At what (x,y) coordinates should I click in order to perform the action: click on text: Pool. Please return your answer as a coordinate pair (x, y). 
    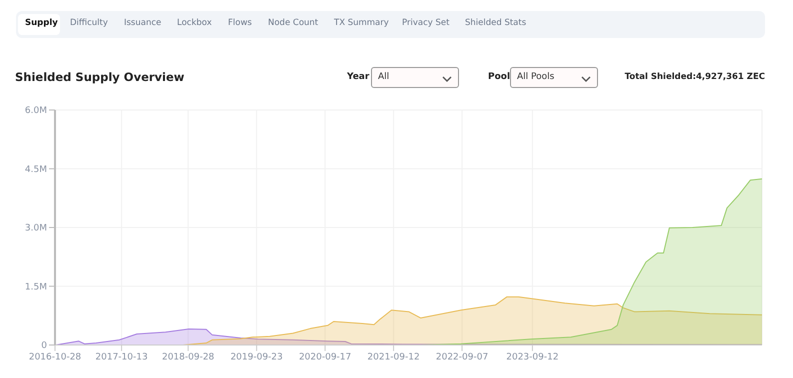
    Looking at the image, I should click on (499, 77).